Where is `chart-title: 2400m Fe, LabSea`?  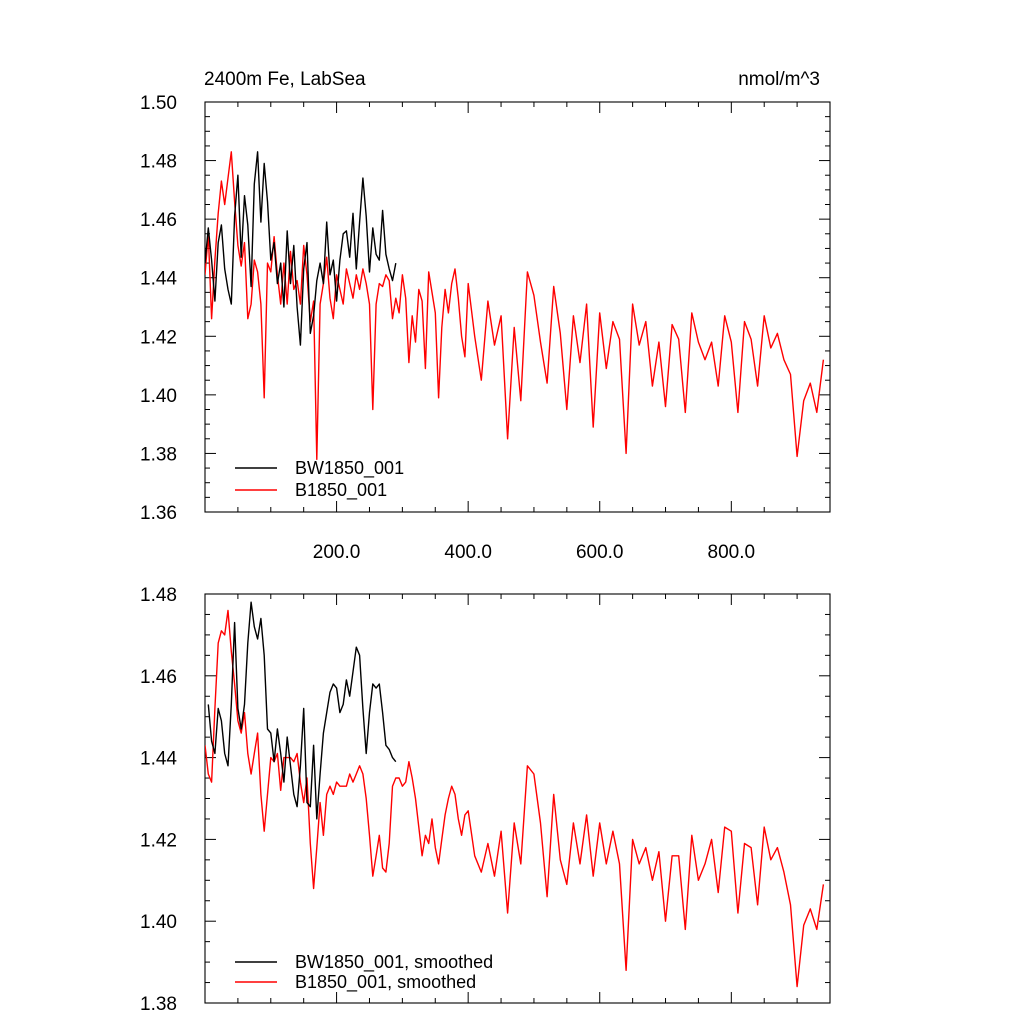 chart-title: 2400m Fe, LabSea is located at coordinates (285, 79).